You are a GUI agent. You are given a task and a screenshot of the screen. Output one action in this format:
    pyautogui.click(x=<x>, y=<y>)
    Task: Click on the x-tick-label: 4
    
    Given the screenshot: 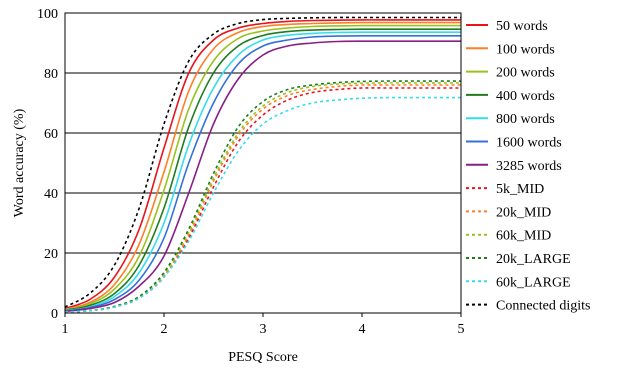 What is the action you would take?
    pyautogui.click(x=362, y=329)
    